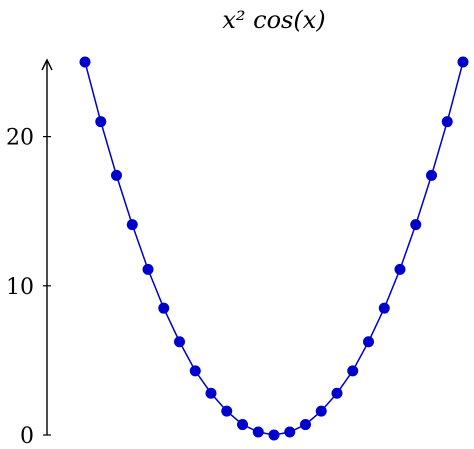 The width and height of the screenshot is (474, 449). I want to click on y-ticks: 0 10 20, so click(28, 287).